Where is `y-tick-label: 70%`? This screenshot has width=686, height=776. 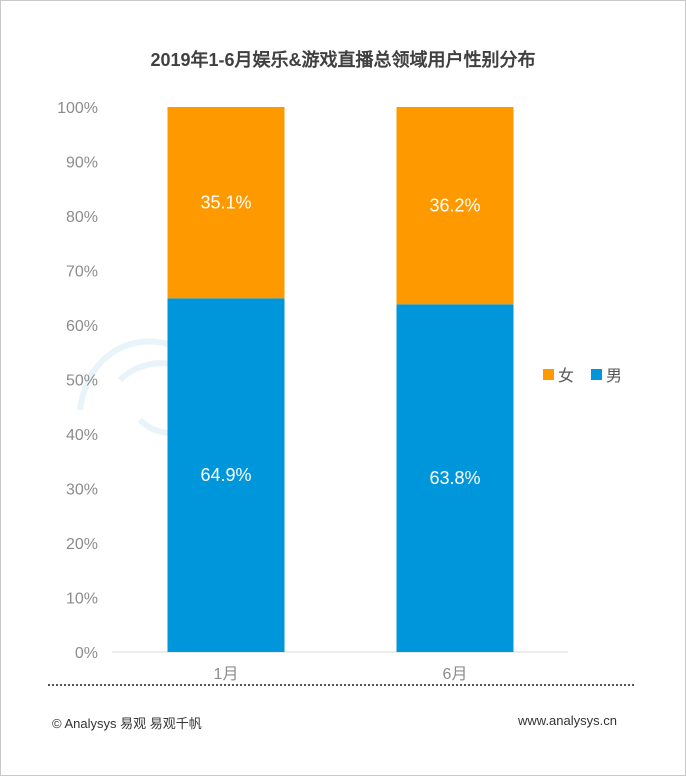
y-tick-label: 70% is located at coordinates (82, 272).